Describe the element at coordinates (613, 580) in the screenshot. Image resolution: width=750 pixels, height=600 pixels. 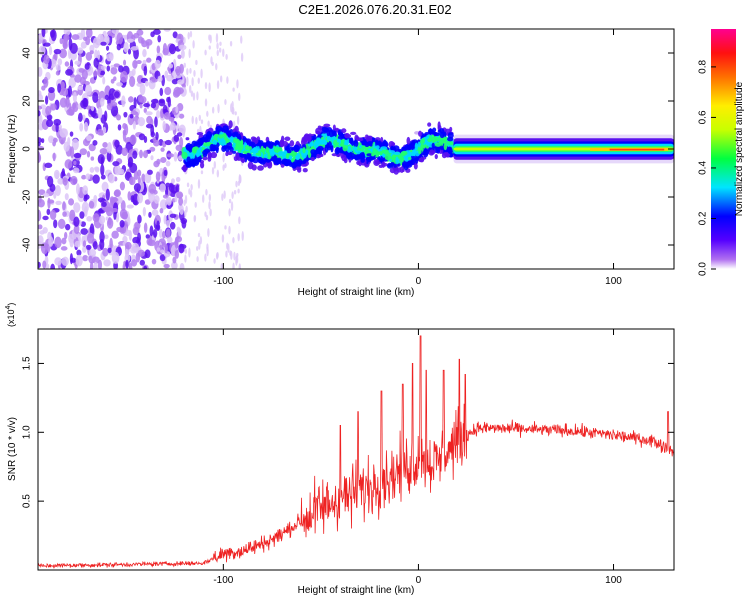
I see `snr-x-tick-label: 100` at that location.